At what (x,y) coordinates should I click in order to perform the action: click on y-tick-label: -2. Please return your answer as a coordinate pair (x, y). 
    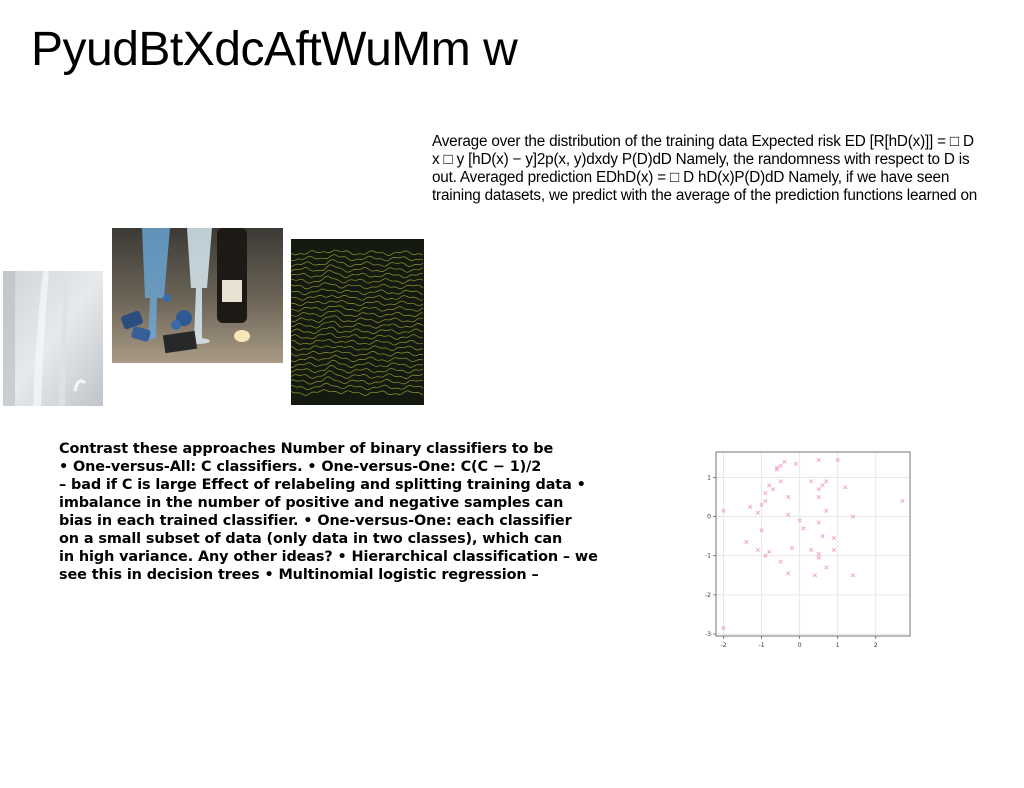
    Looking at the image, I should click on (708, 595).